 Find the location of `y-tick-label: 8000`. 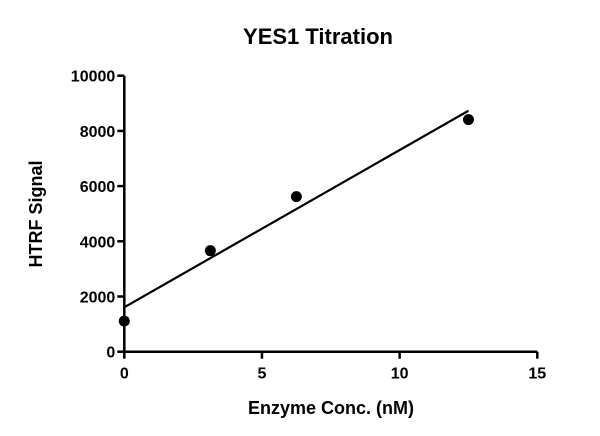

y-tick-label: 8000 is located at coordinates (98, 132).